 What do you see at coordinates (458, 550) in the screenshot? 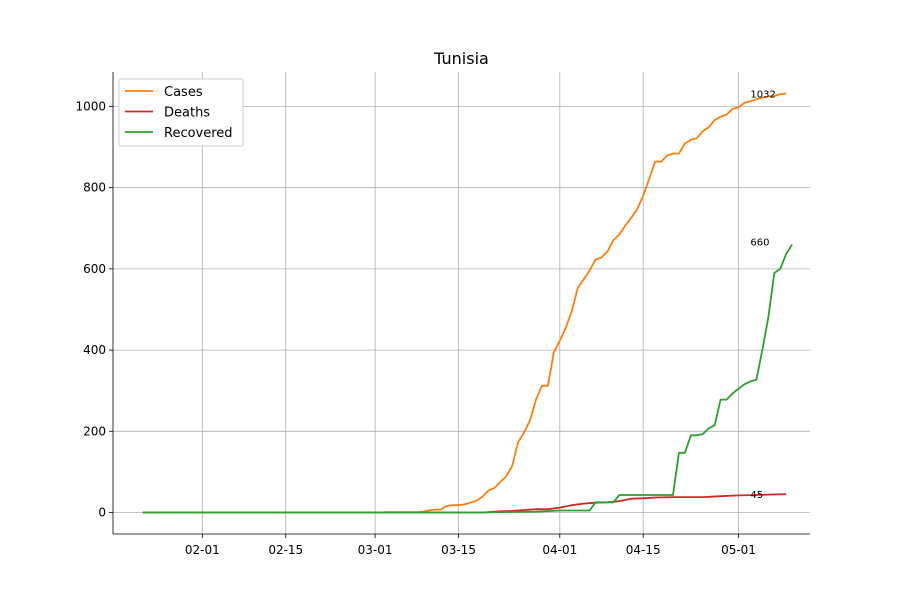
I see `x-tick-label: 03-15` at bounding box center [458, 550].